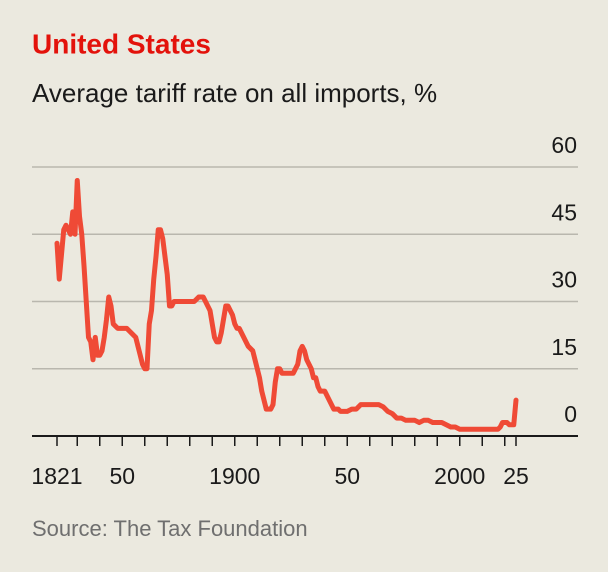  Describe the element at coordinates (459, 476) in the screenshot. I see `x-tick-label: 2000` at that location.